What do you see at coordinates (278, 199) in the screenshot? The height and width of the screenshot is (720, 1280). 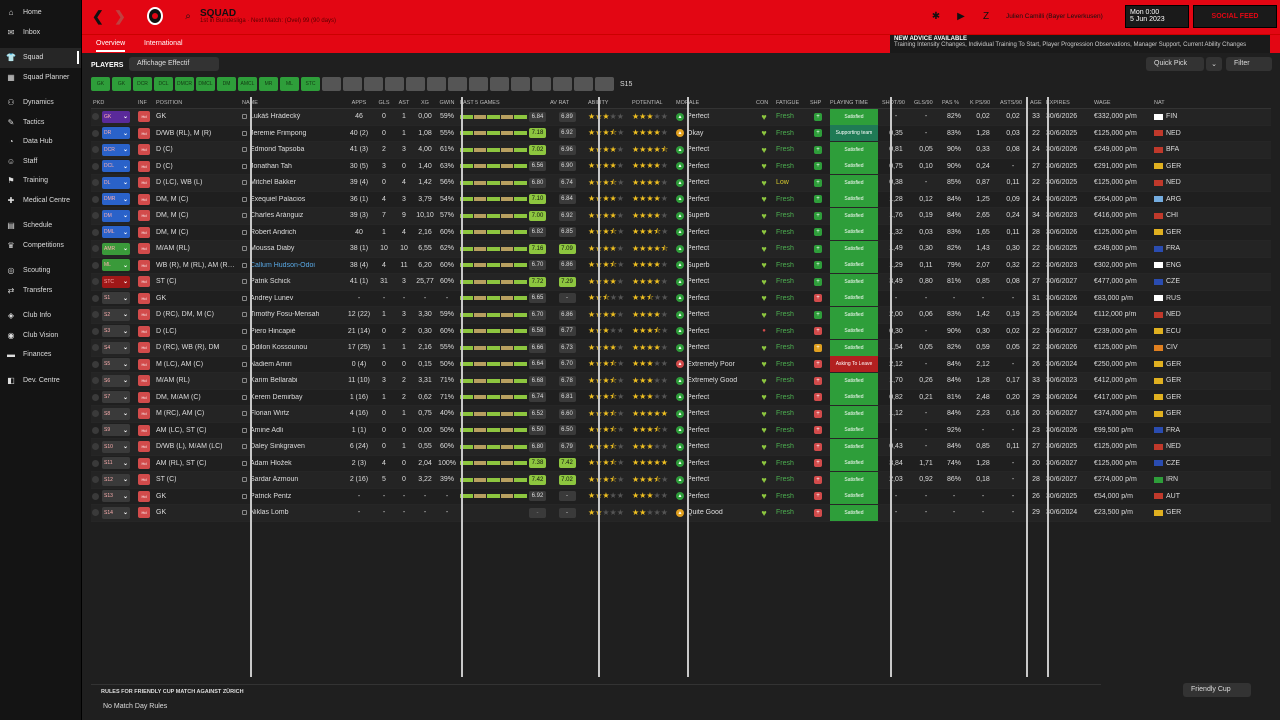 I see `player-name: Exequiel Palacios` at bounding box center [278, 199].